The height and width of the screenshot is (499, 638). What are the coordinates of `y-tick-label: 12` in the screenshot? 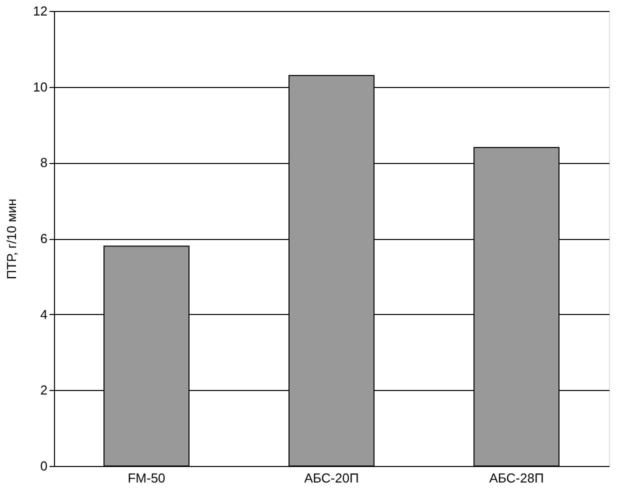 It's located at (40, 11).